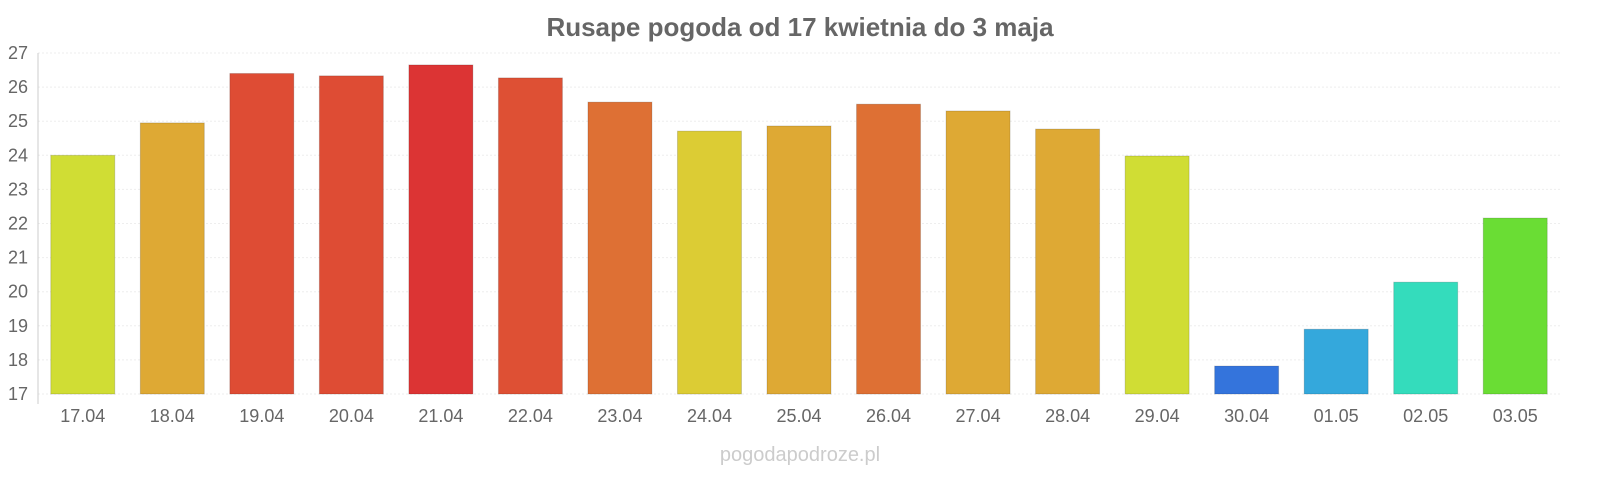 Image resolution: width=1600 pixels, height=485 pixels. What do you see at coordinates (18, 326) in the screenshot?
I see `y-tick-label: 19` at bounding box center [18, 326].